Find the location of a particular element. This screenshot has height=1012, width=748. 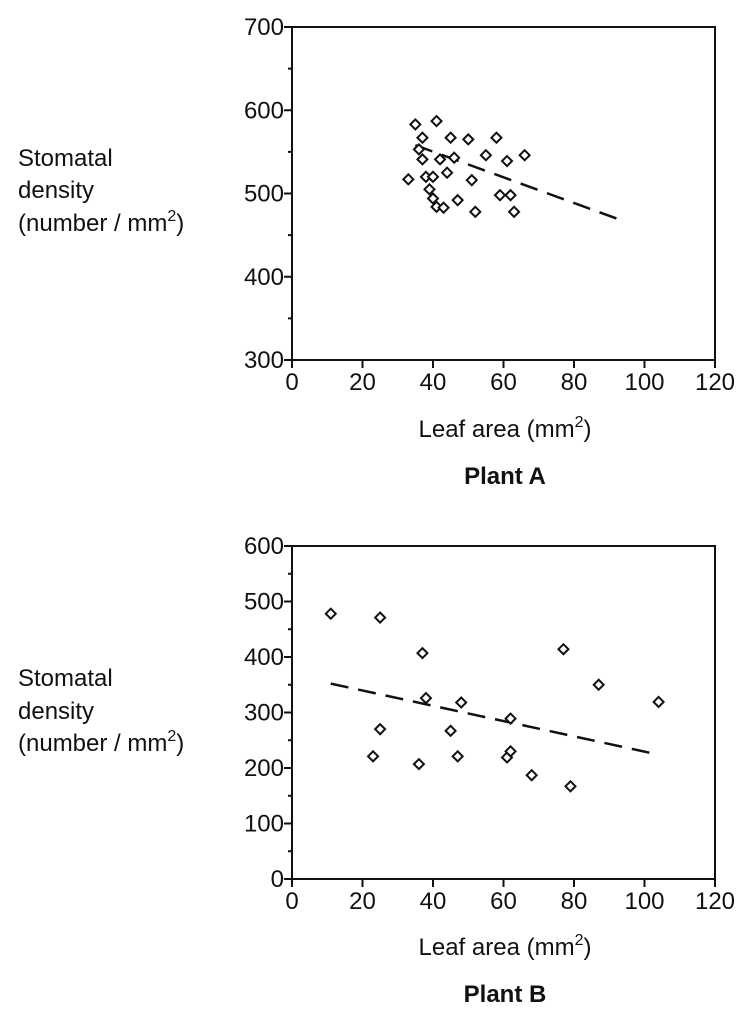

trendline-dashed is located at coordinates (494, 719).